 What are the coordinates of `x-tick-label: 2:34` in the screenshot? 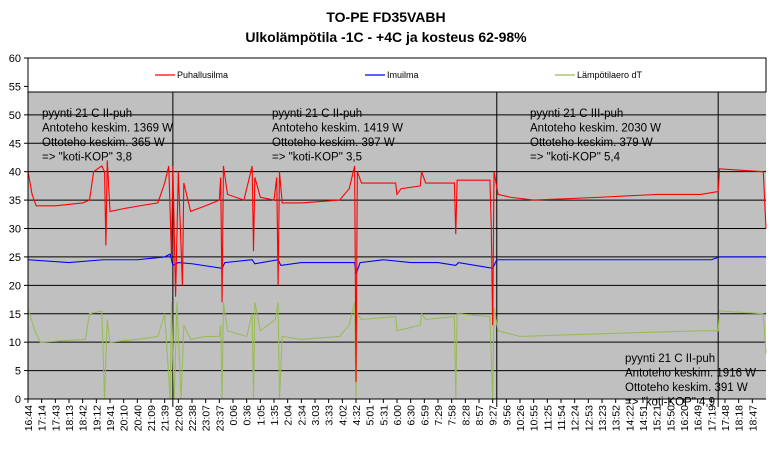 It's located at (302, 415).